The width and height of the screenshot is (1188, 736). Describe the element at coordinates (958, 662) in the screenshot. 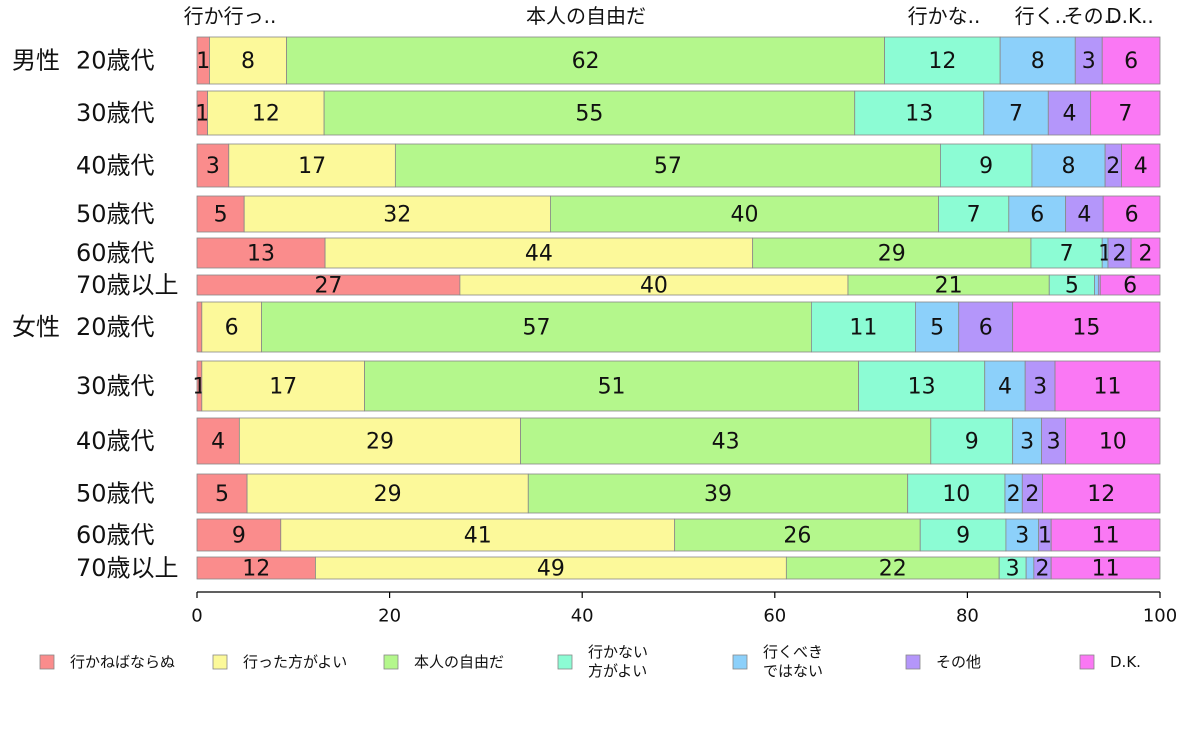

I see `legend-label: その他` at that location.